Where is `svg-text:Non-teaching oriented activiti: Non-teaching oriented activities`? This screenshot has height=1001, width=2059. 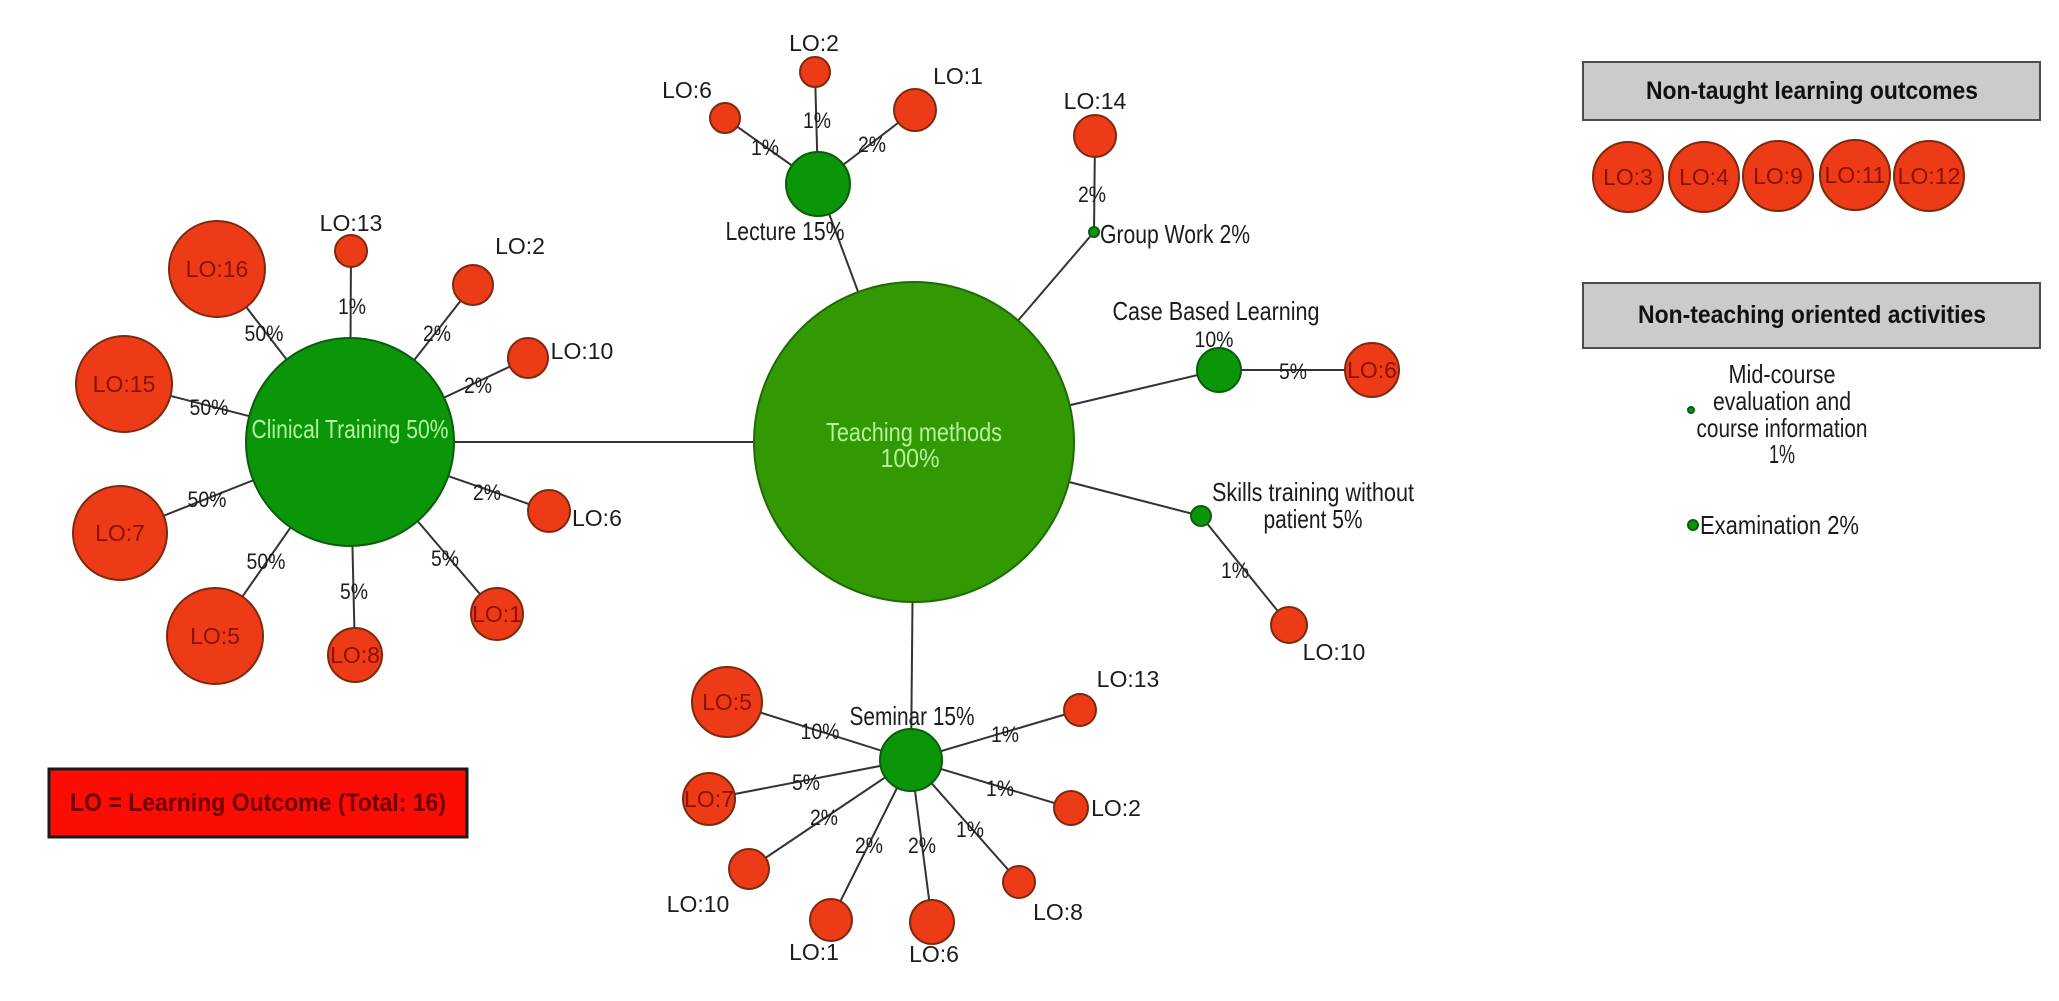
svg-text:Non-teaching oriented activiti: Non-teaching oriented activities is located at coordinates (1812, 315).